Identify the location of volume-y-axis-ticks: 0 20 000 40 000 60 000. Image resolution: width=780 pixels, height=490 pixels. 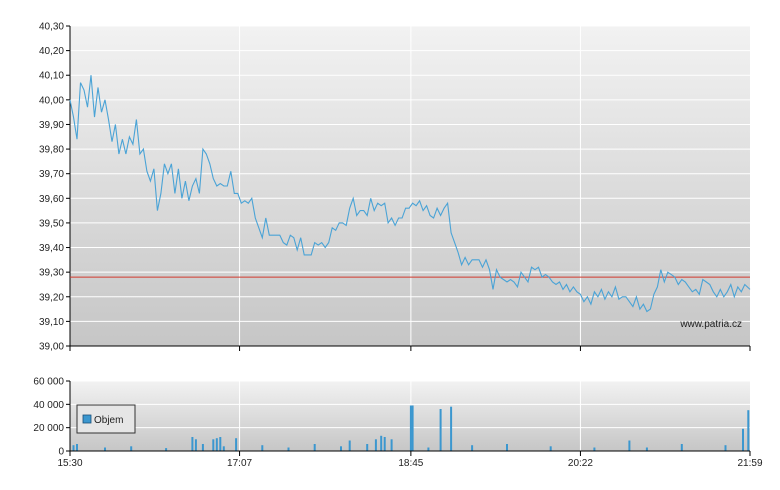
(52, 417).